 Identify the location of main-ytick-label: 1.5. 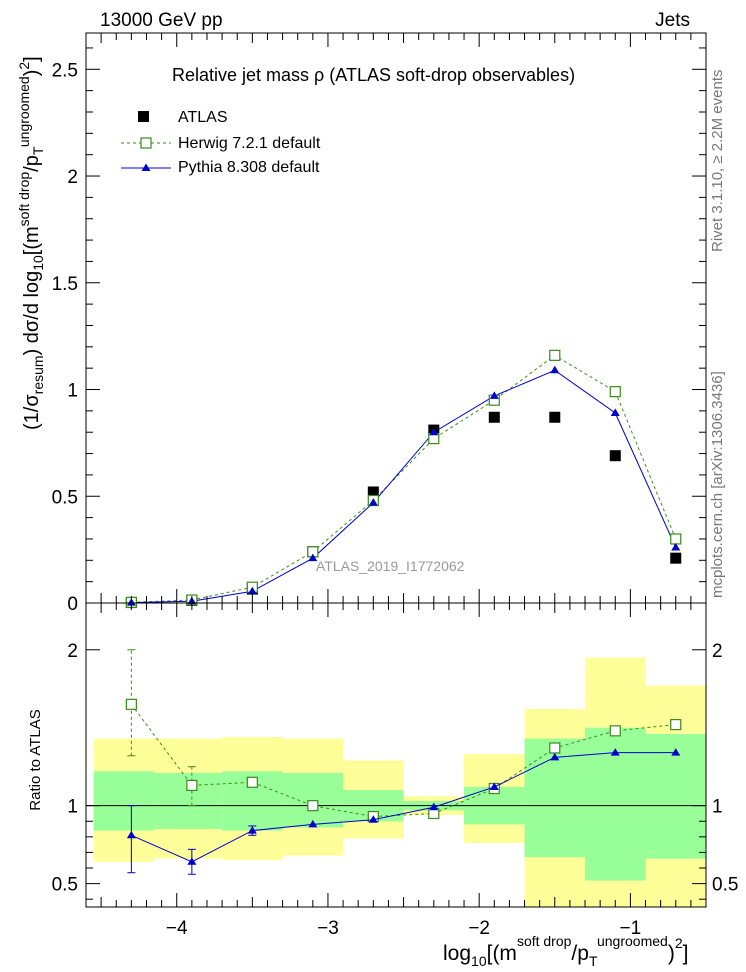
(65, 284).